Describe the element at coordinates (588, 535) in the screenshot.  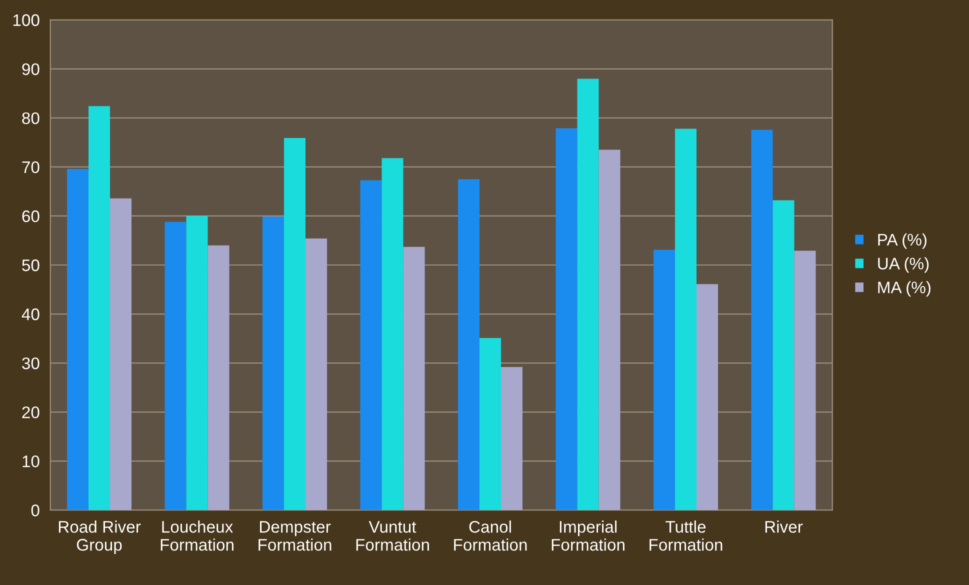
I see `x-tick-label: Imperial Formation` at that location.